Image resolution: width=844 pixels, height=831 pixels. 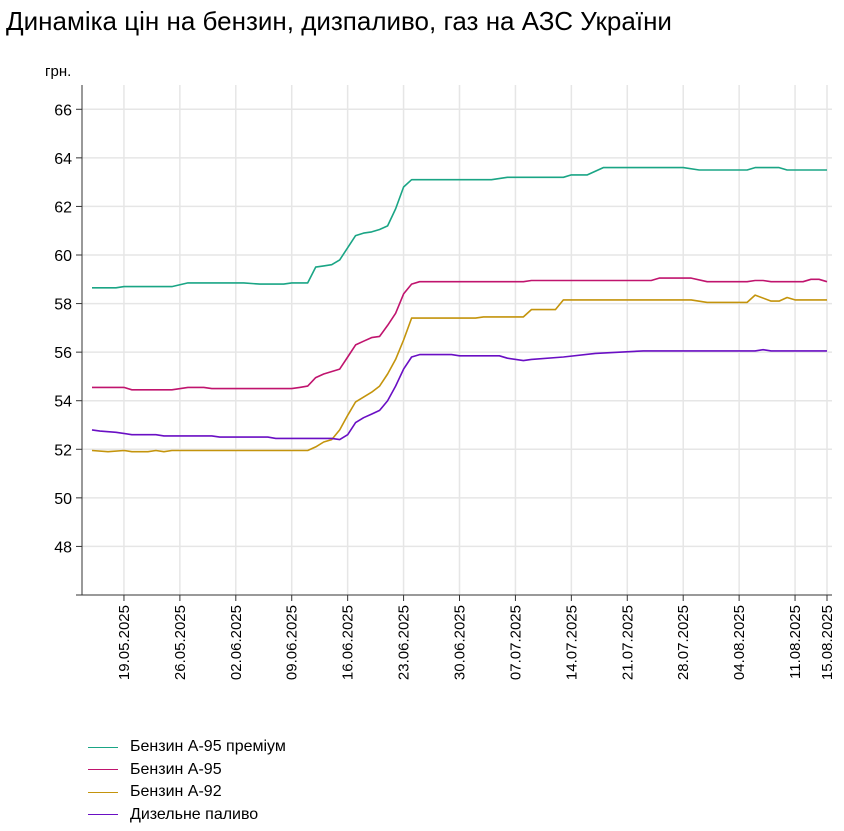 I want to click on y-tick-label: 48, so click(x=63, y=547).